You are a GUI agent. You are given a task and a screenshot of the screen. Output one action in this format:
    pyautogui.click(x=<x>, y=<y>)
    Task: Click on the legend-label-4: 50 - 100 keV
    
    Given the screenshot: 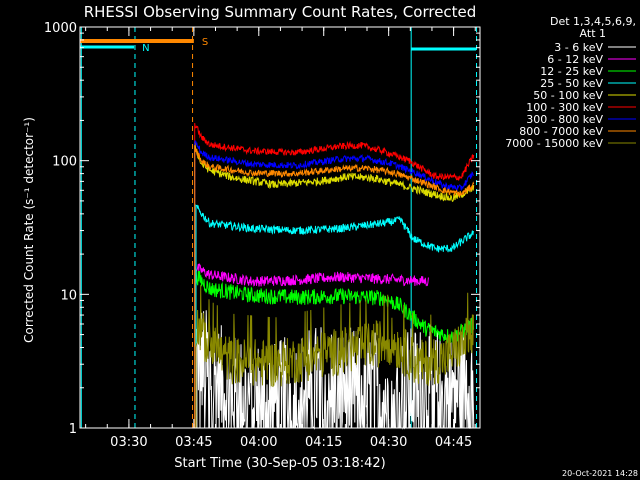 What is the action you would take?
    pyautogui.click(x=568, y=95)
    